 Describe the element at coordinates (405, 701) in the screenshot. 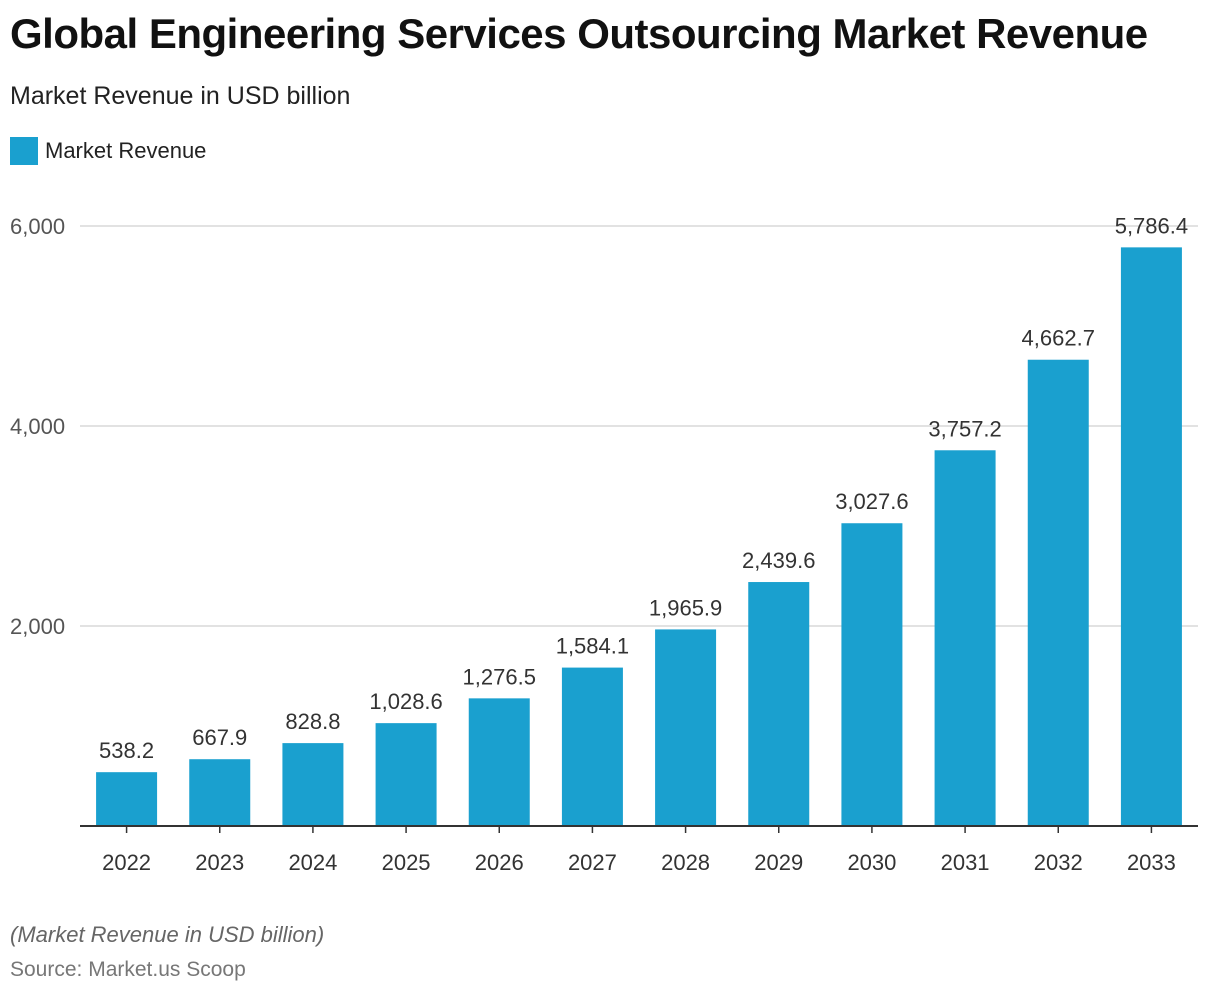

I see `data-label: 1,028.6` at that location.